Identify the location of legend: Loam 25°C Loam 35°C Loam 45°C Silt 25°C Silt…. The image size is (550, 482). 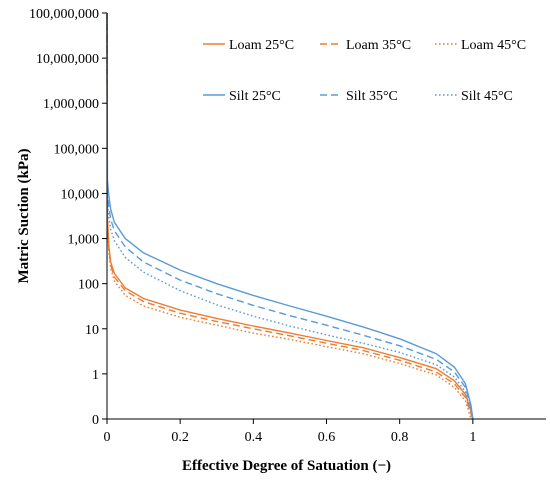
(364, 71).